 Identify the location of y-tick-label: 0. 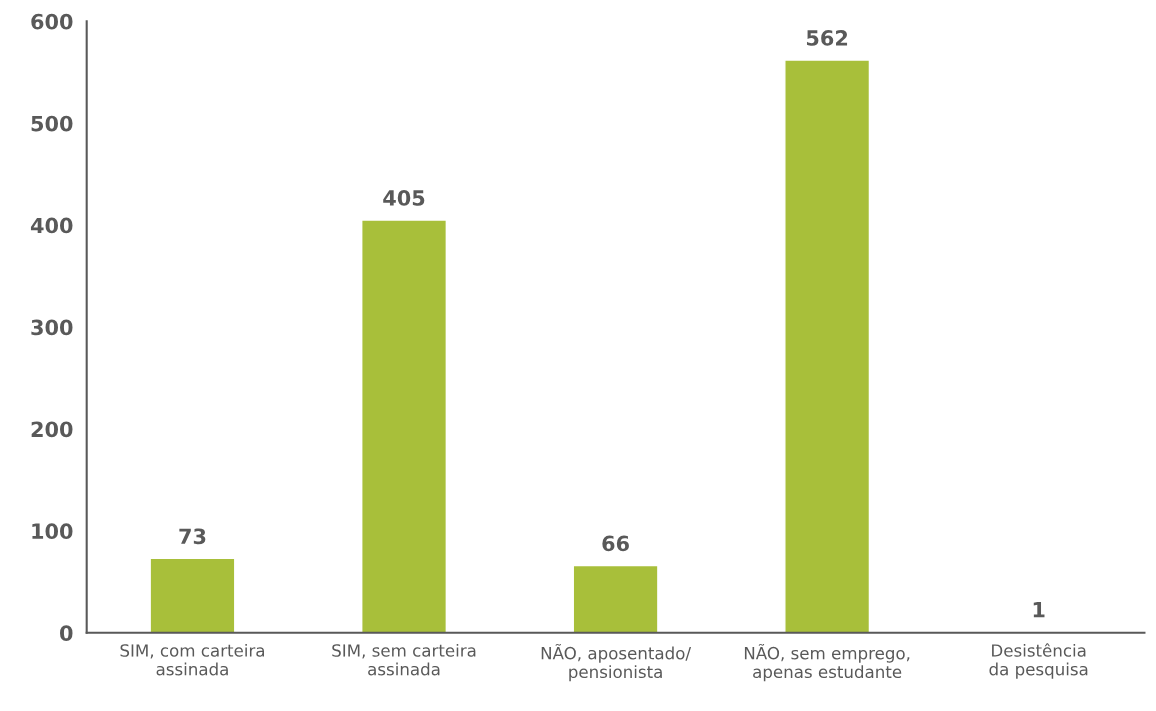
(66, 633).